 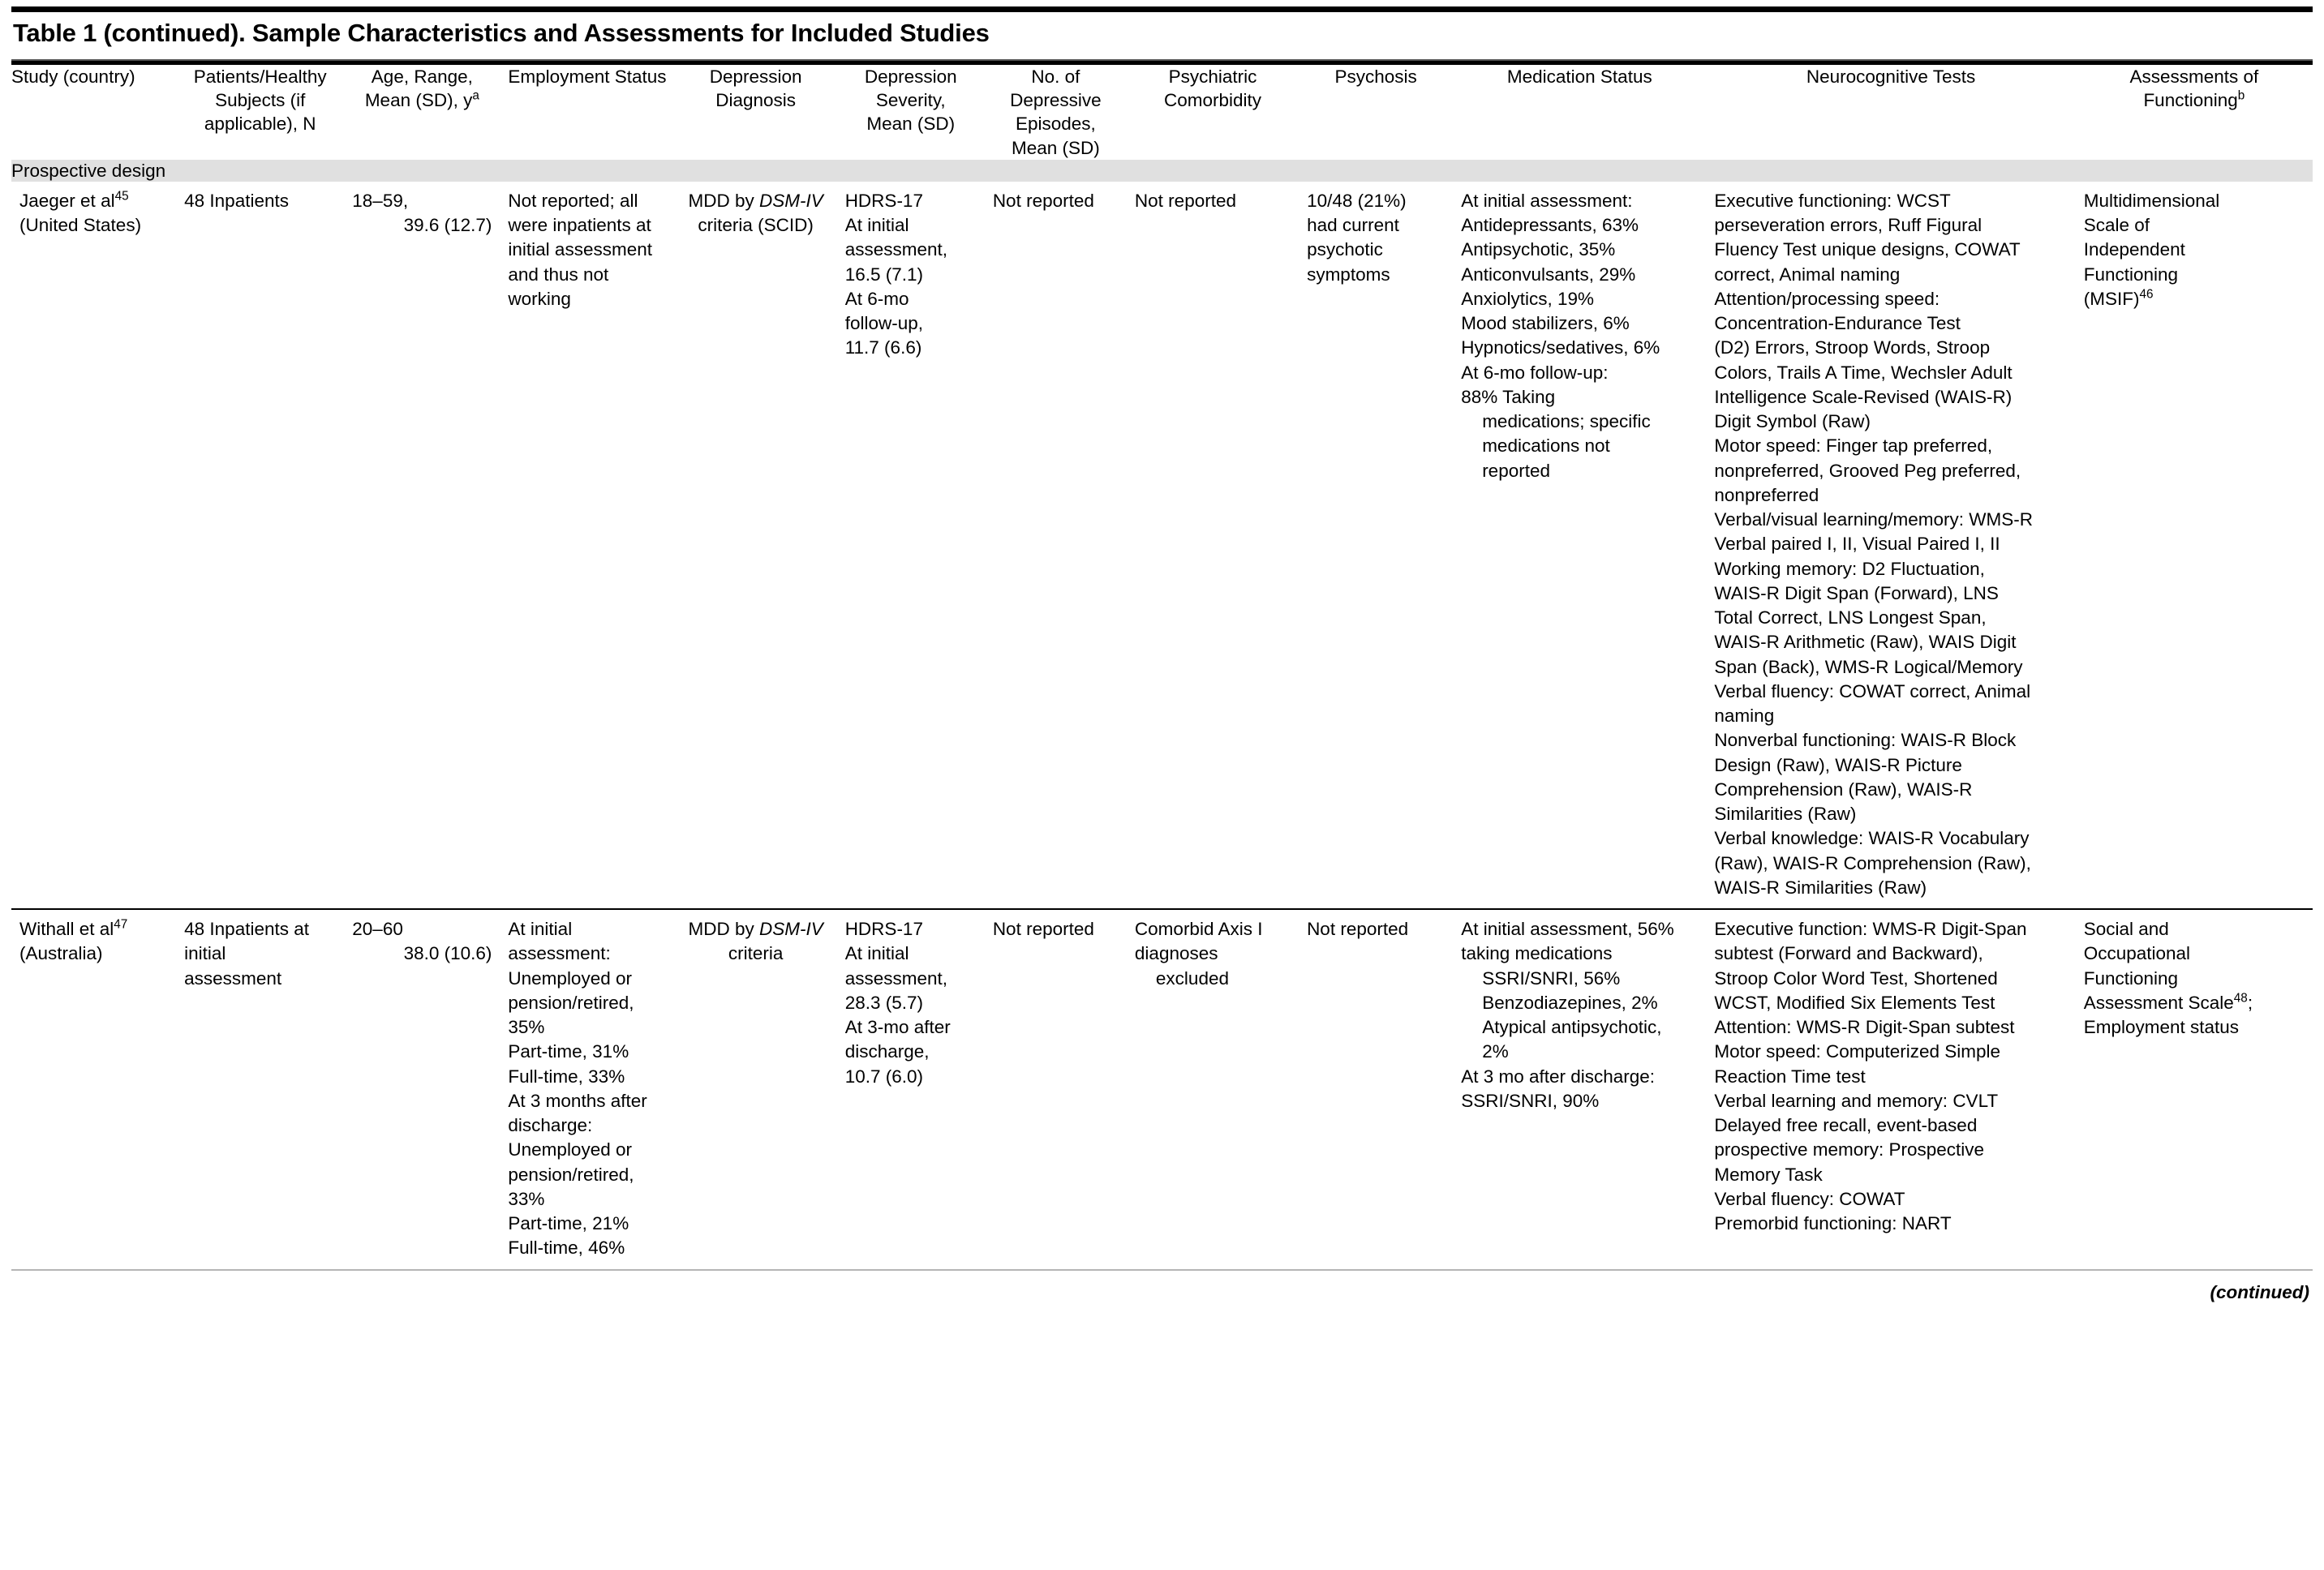 What do you see at coordinates (1212, 76) in the screenshot?
I see `column-header-line: Psychiatric` at bounding box center [1212, 76].